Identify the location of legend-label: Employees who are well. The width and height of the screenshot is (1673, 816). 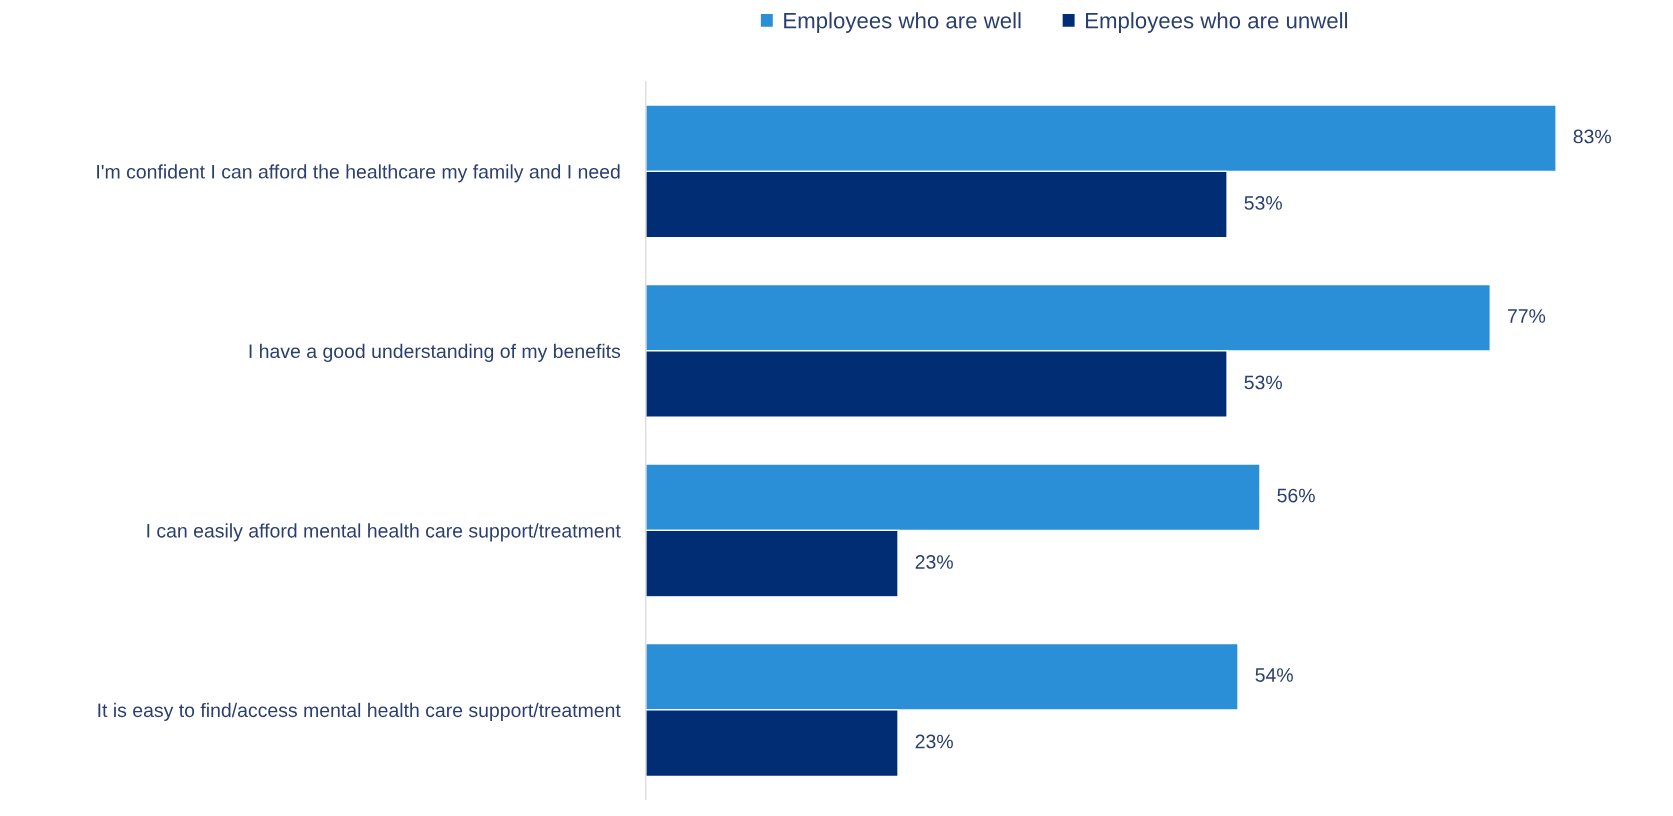
(902, 22).